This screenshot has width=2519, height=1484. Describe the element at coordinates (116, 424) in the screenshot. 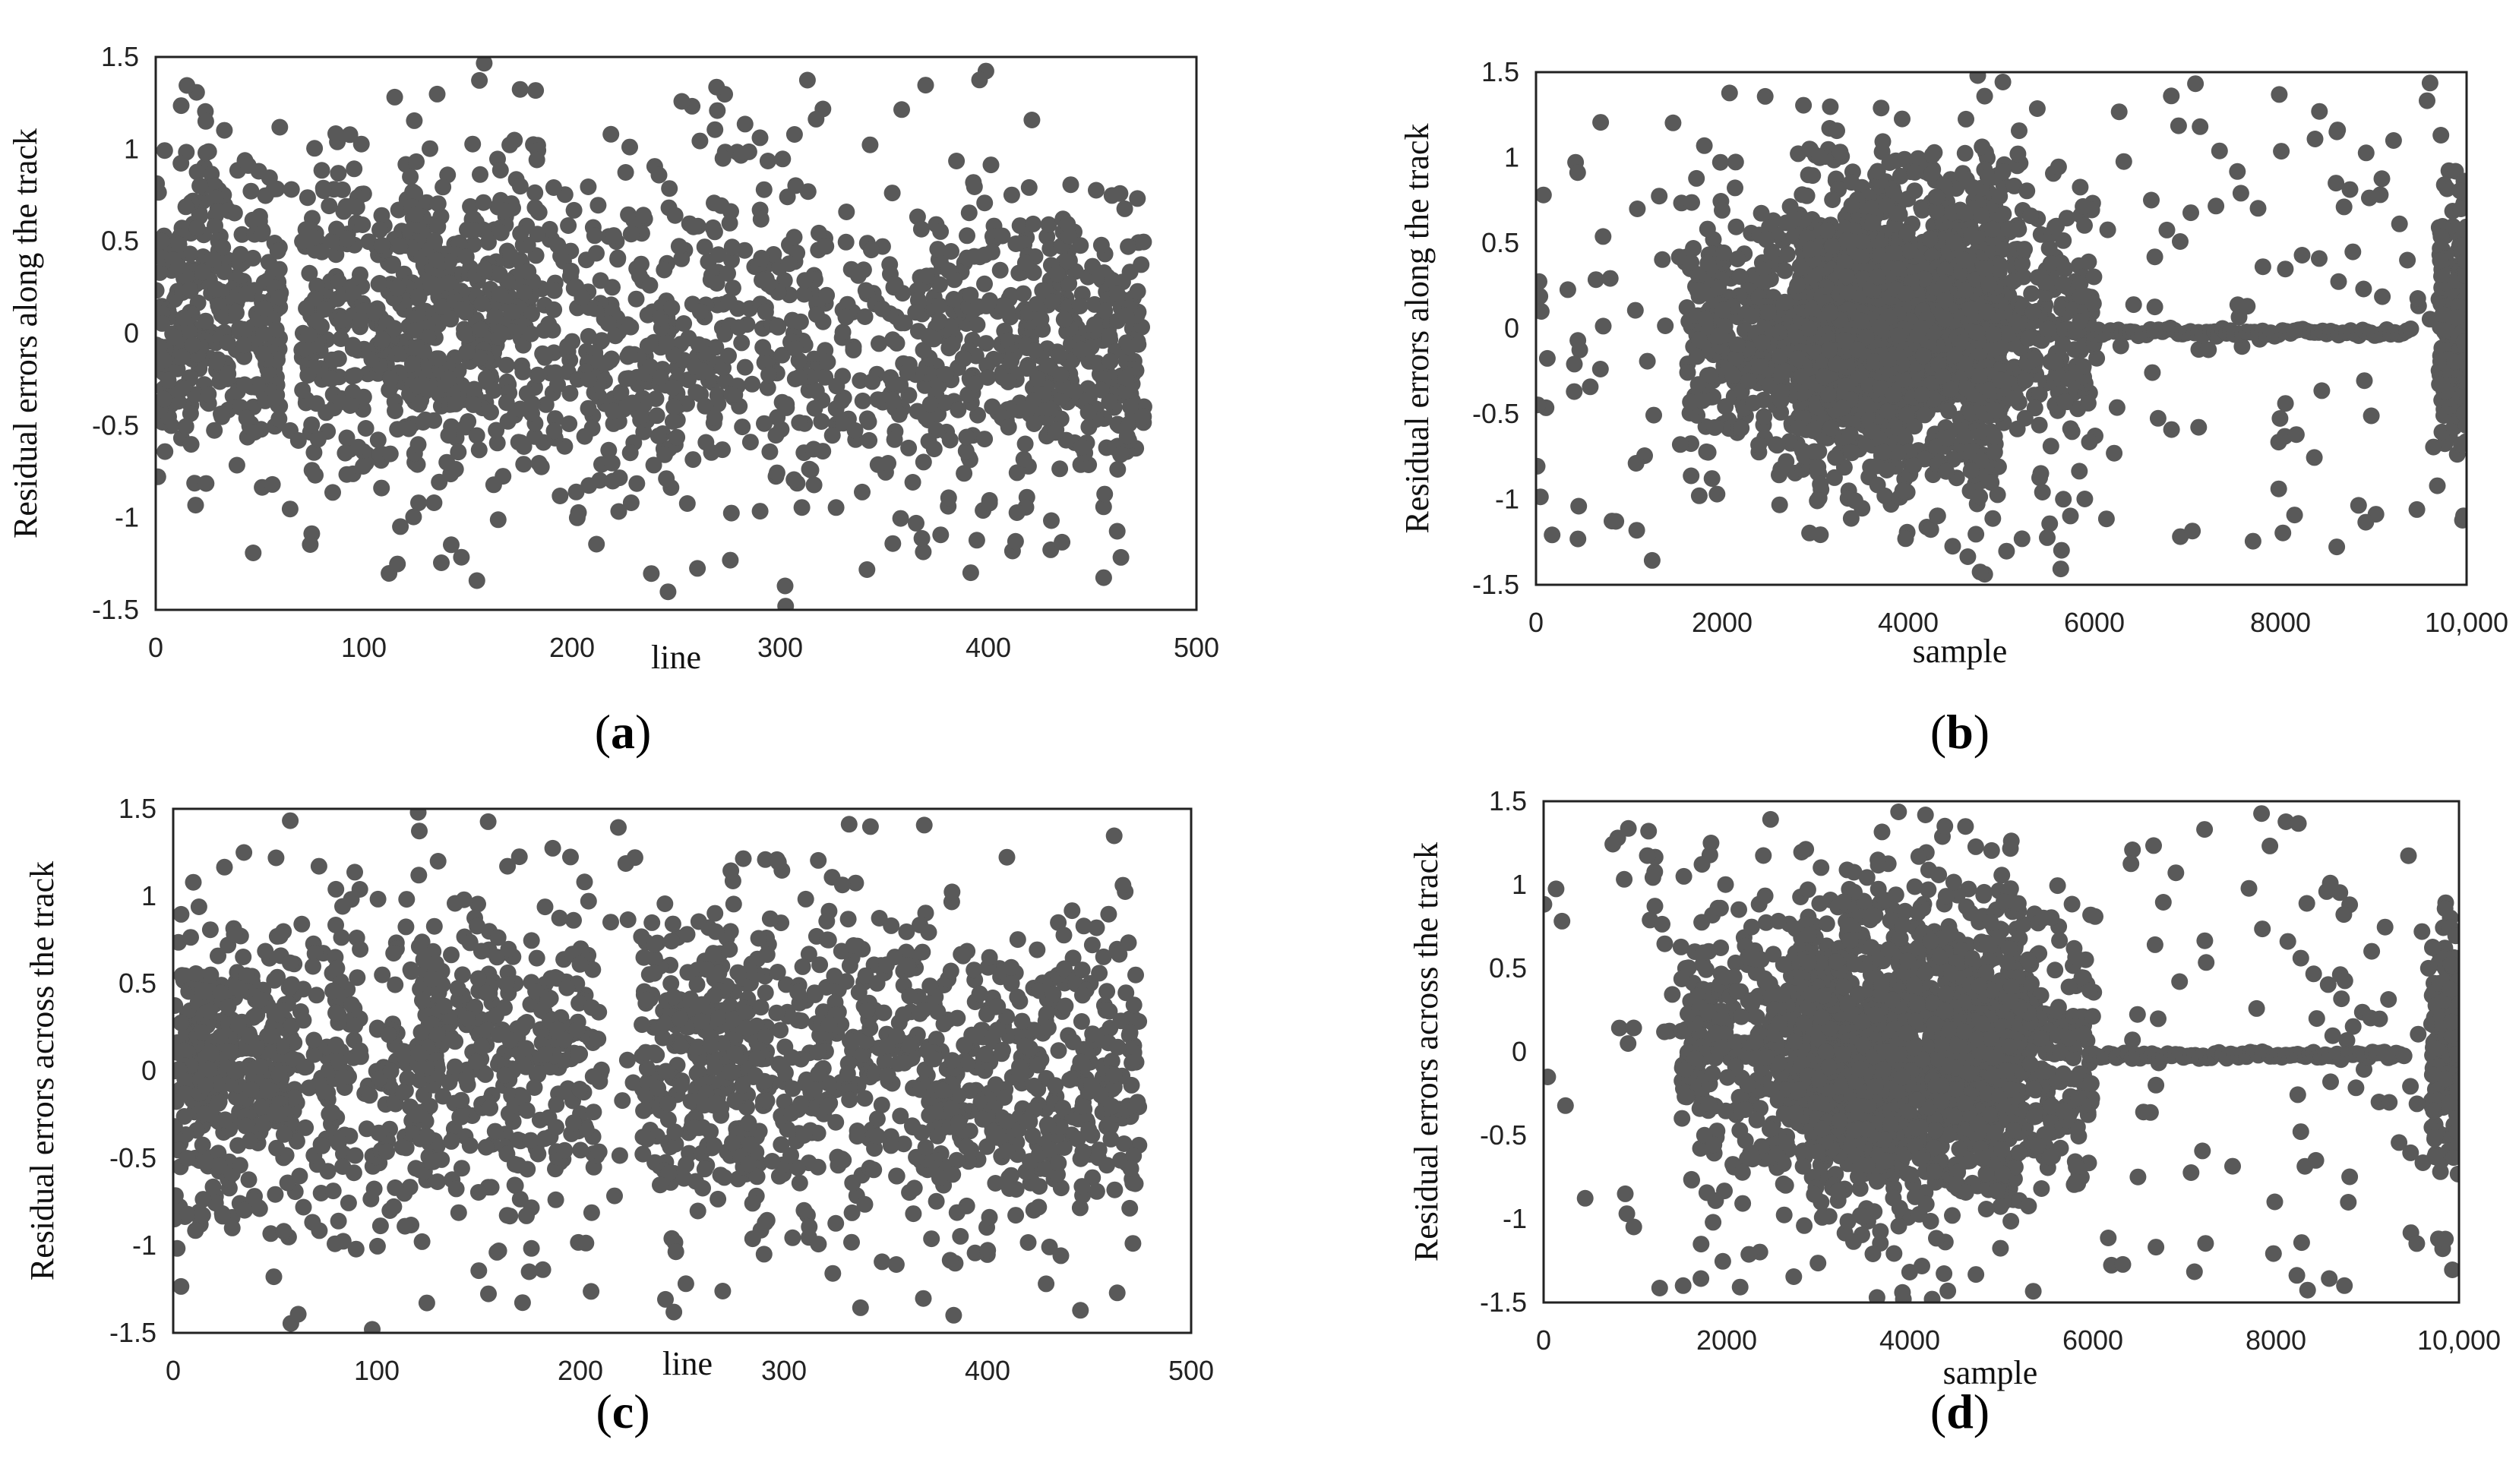

I see `y-tick-label: -0.5` at that location.